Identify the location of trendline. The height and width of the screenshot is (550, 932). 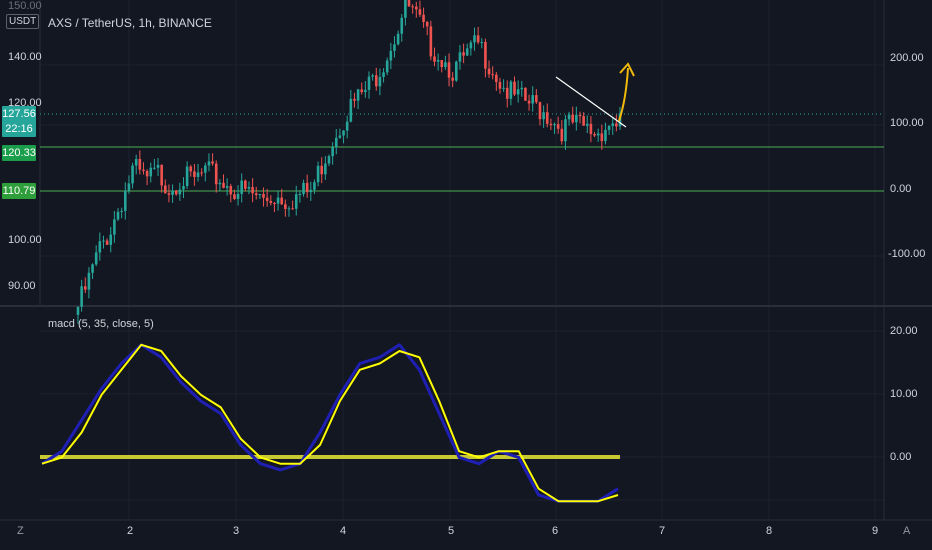
(591, 102).